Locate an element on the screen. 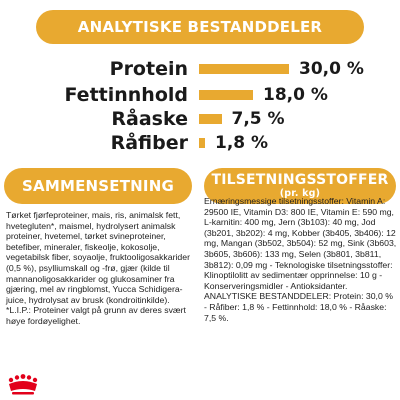  analytics-title: ANALYTISKE BESTANDDELER is located at coordinates (200, 27).